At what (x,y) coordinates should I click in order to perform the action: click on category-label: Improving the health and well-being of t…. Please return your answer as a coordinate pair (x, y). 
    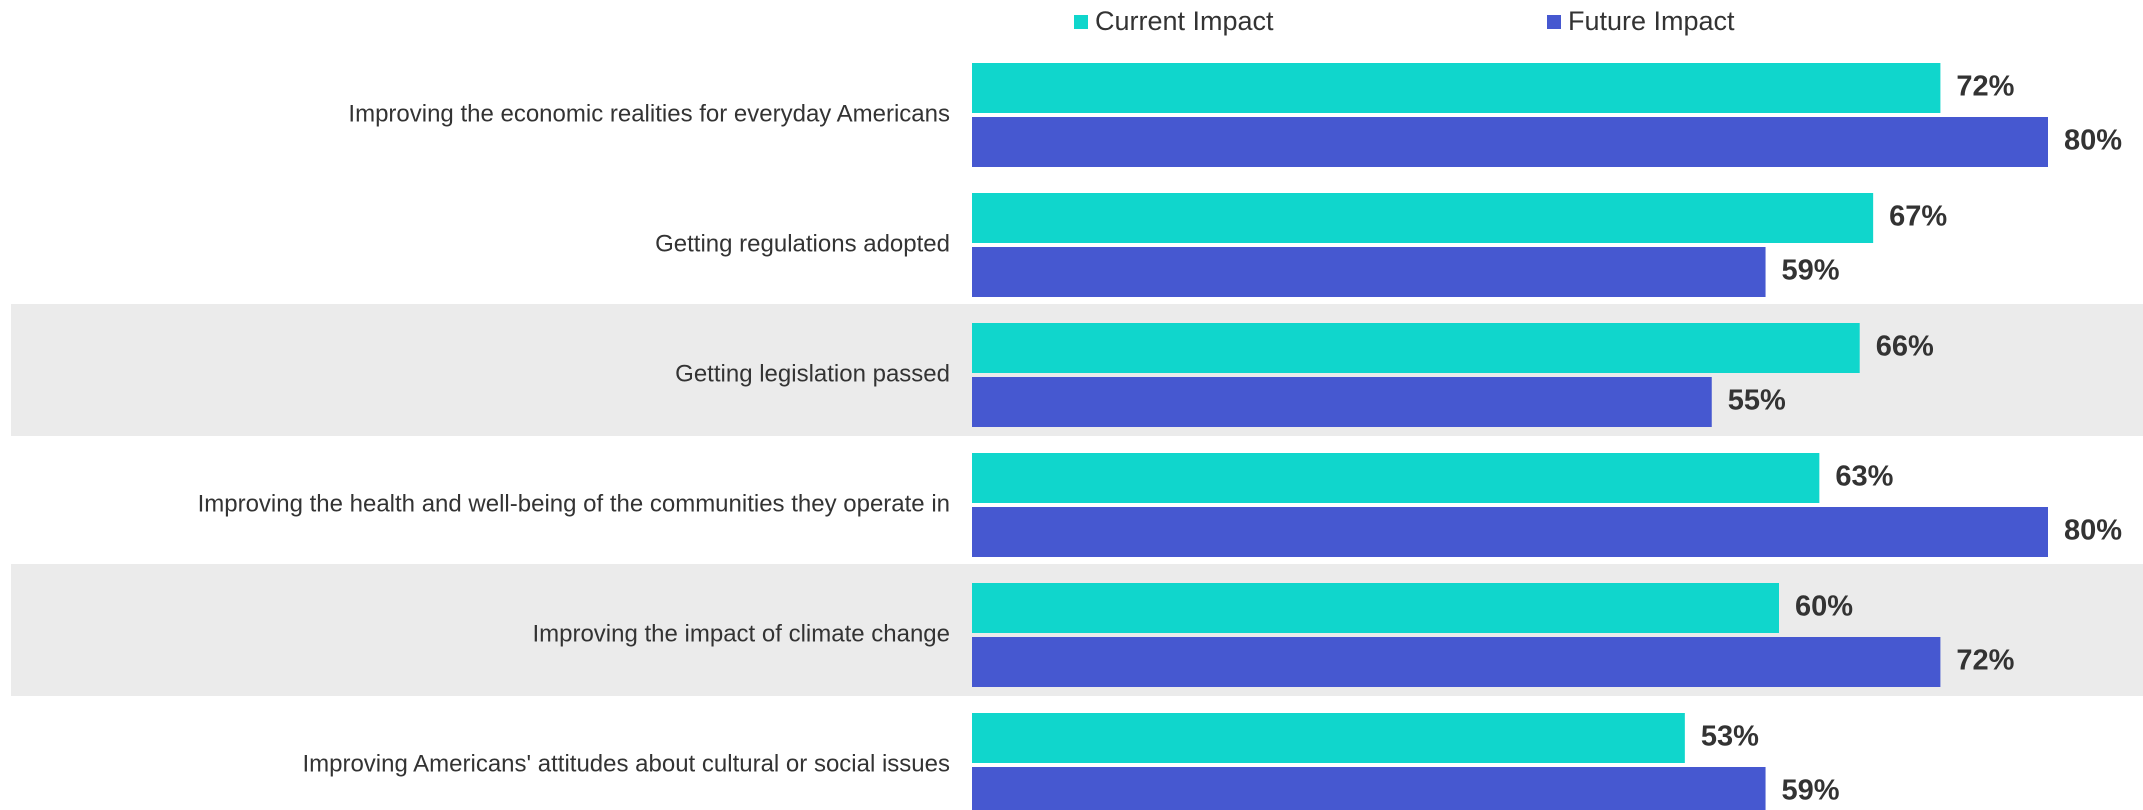
    Looking at the image, I should click on (574, 503).